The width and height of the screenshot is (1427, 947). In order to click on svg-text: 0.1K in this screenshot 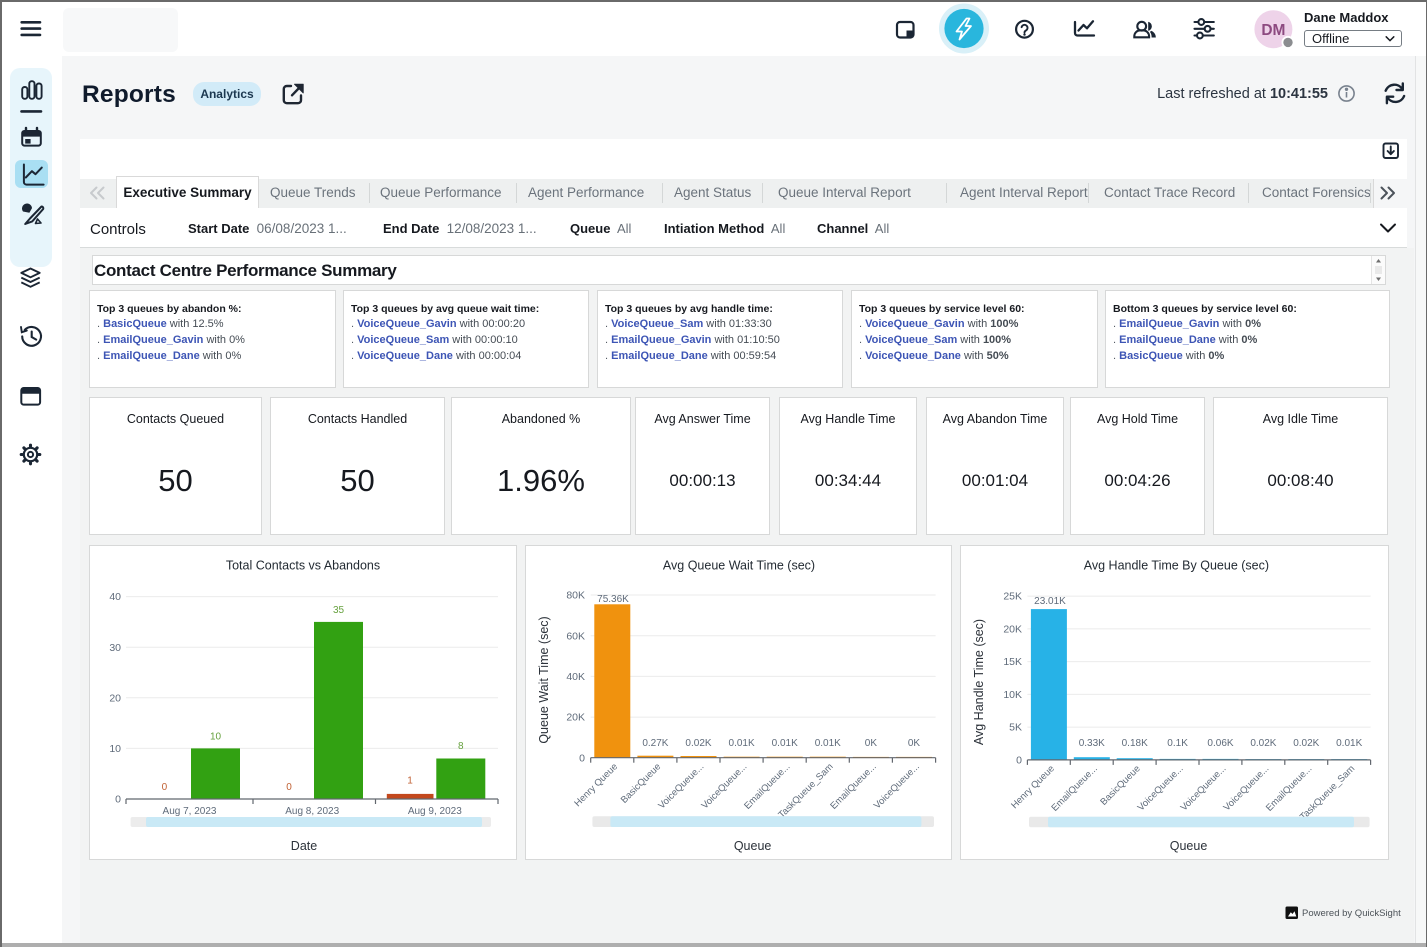, I will do `click(1177, 743)`.